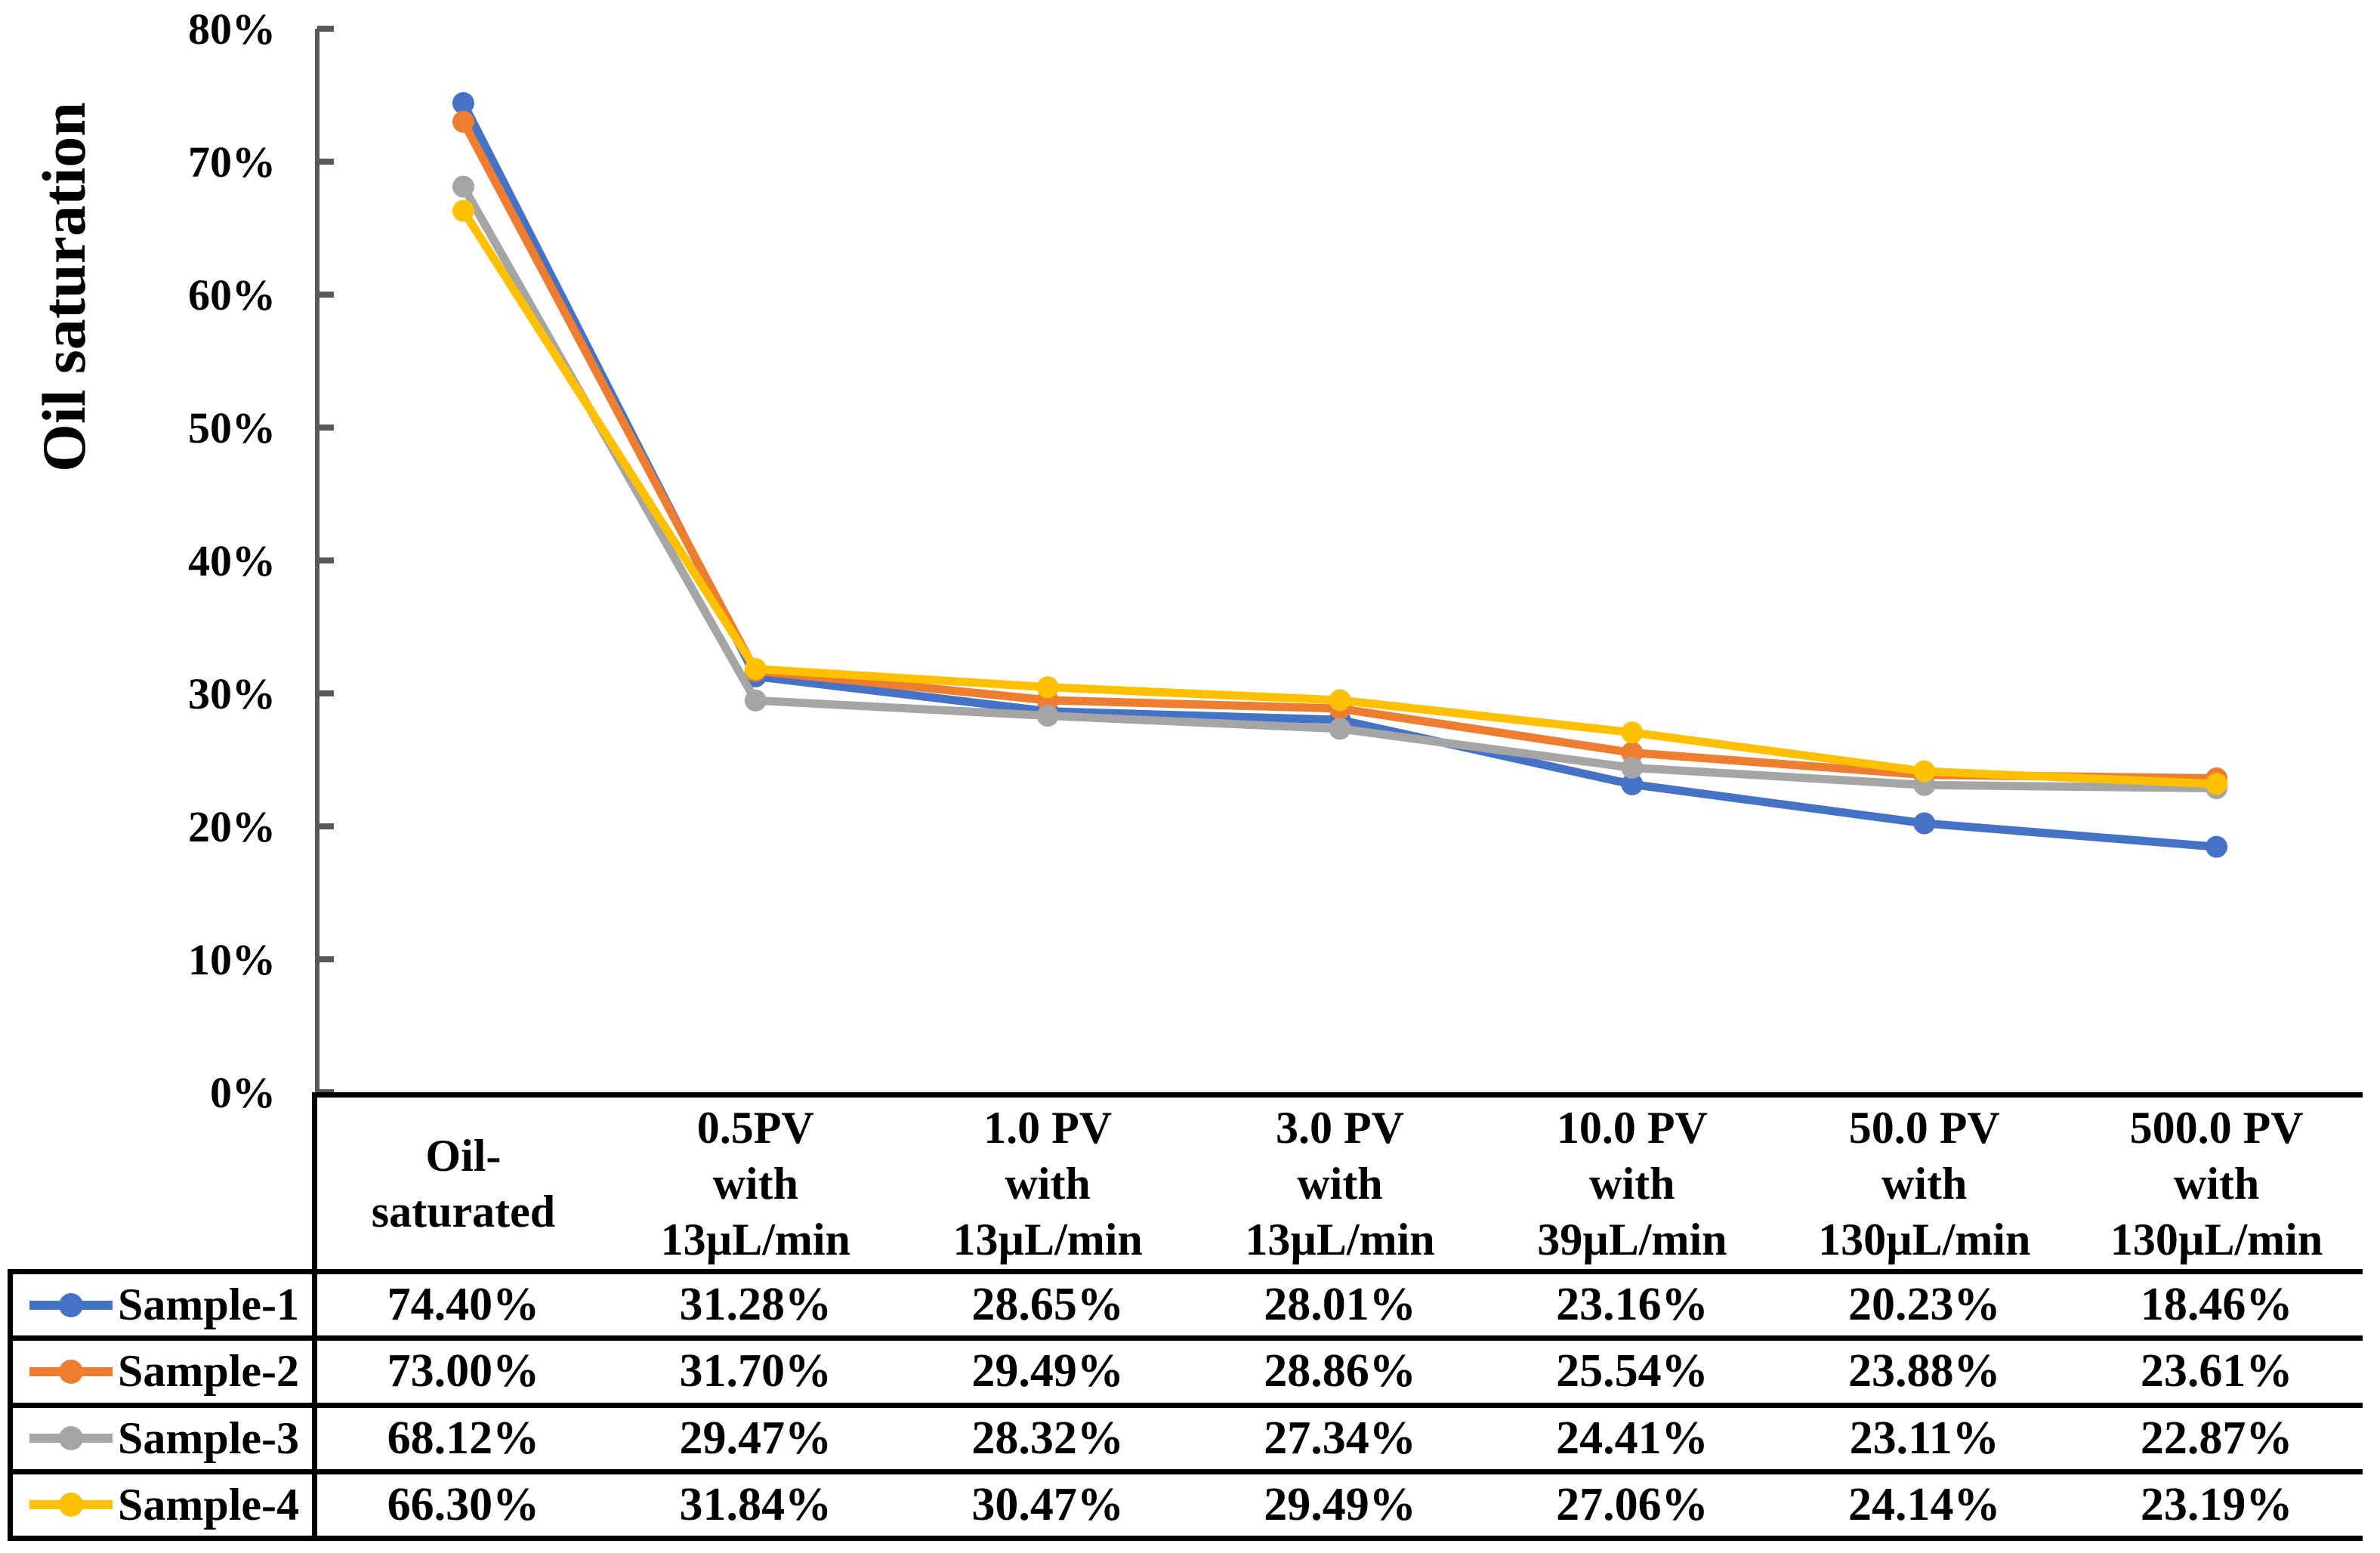 The width and height of the screenshot is (2380, 1553). What do you see at coordinates (1632, 1374) in the screenshot?
I see `value-cell-sample-2-col4: 25.54%` at bounding box center [1632, 1374].